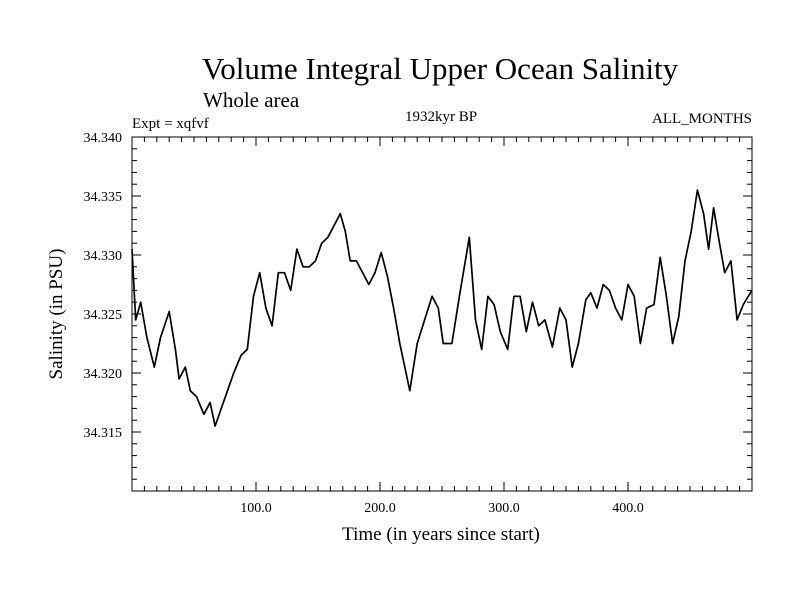  I want to click on months-label: ALL_MONTHS, so click(702, 119).